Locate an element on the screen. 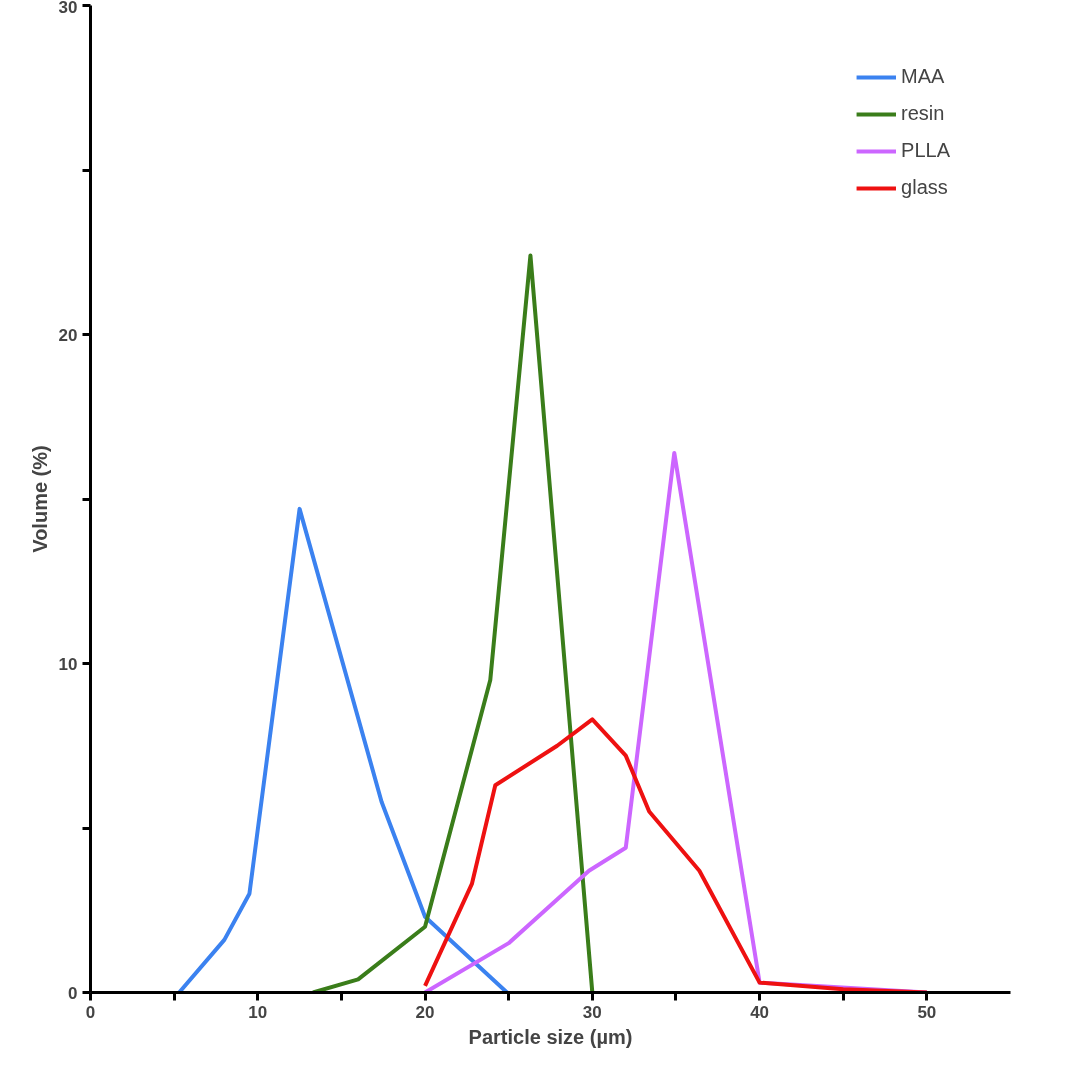  x-tick-label: 30 is located at coordinates (592, 1012).